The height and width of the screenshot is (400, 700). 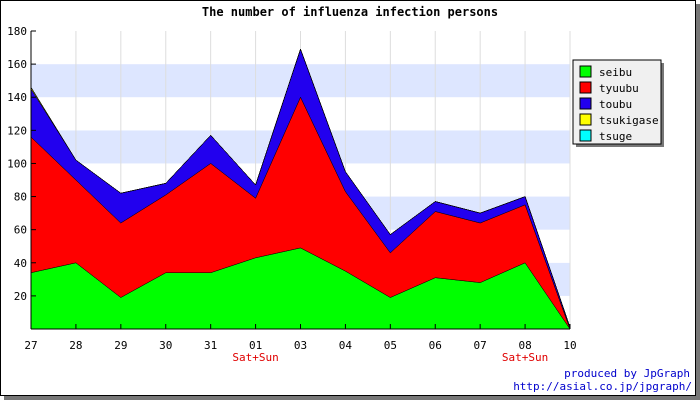 I want to click on x-tick-label: 31, so click(x=210, y=345).